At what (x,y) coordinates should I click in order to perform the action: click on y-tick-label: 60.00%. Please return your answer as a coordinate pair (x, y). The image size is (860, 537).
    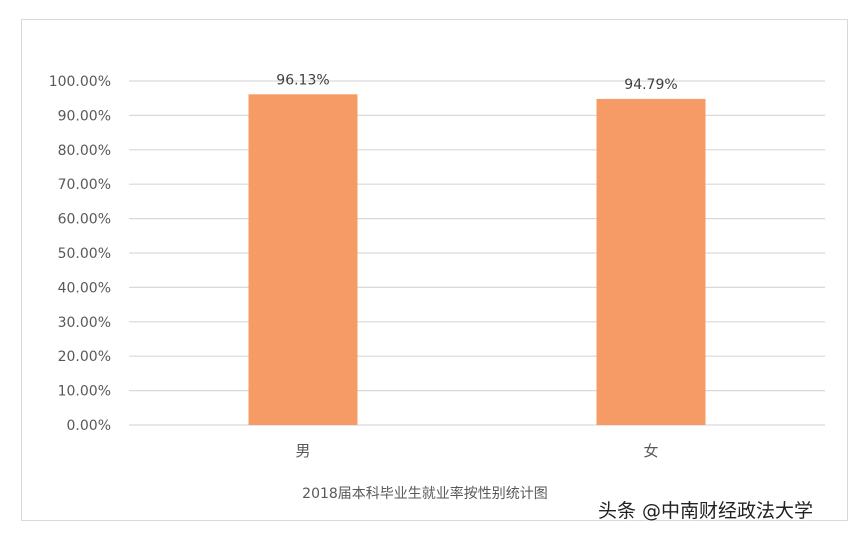
    Looking at the image, I should click on (84, 220).